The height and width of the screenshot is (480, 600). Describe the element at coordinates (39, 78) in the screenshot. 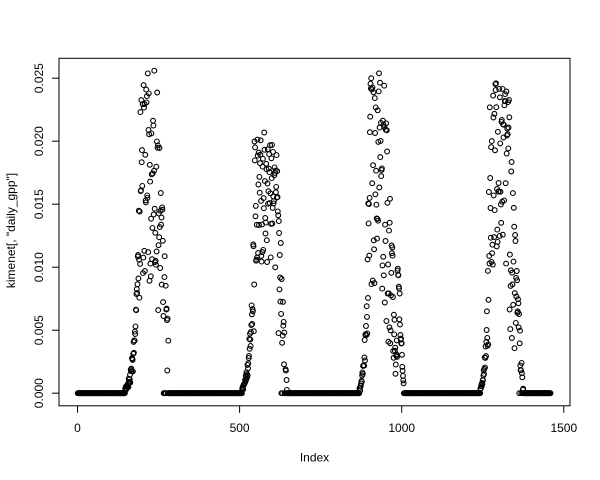

I see `svg-text: 0.025` at that location.